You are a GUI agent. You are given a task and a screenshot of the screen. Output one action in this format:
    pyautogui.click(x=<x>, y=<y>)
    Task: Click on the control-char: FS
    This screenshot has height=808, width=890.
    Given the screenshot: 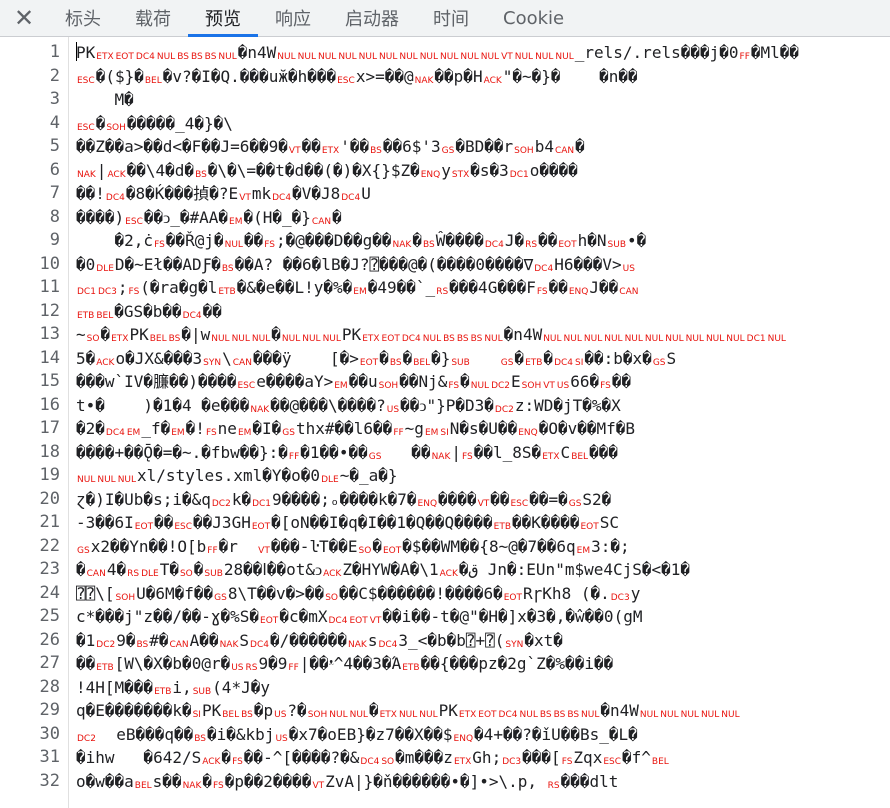 What is the action you would take?
    pyautogui.click(x=467, y=456)
    